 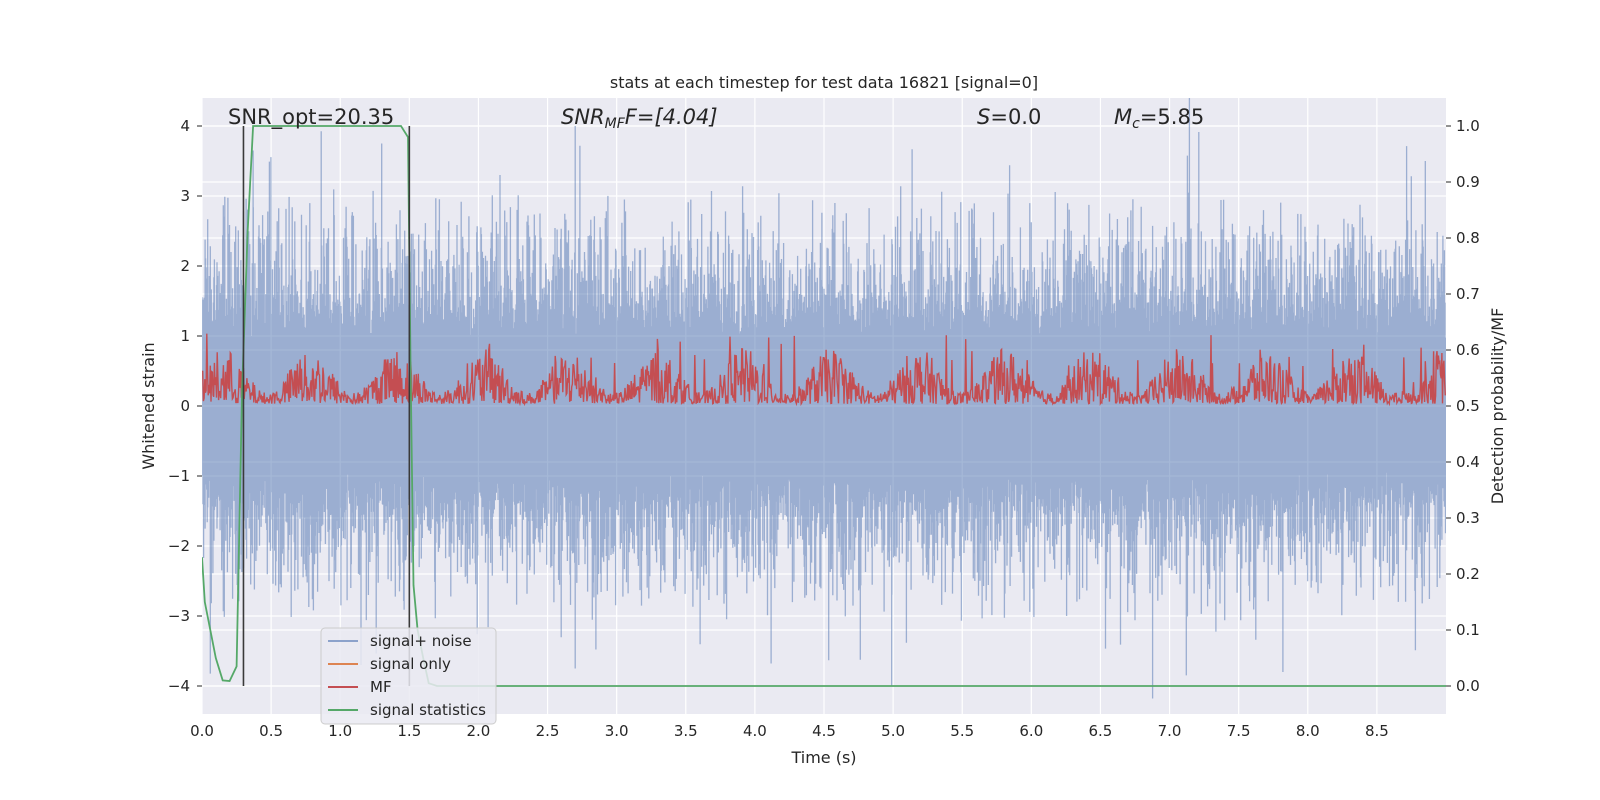 What do you see at coordinates (824, 731) in the screenshot?
I see `x-tick-label: 4.5` at bounding box center [824, 731].